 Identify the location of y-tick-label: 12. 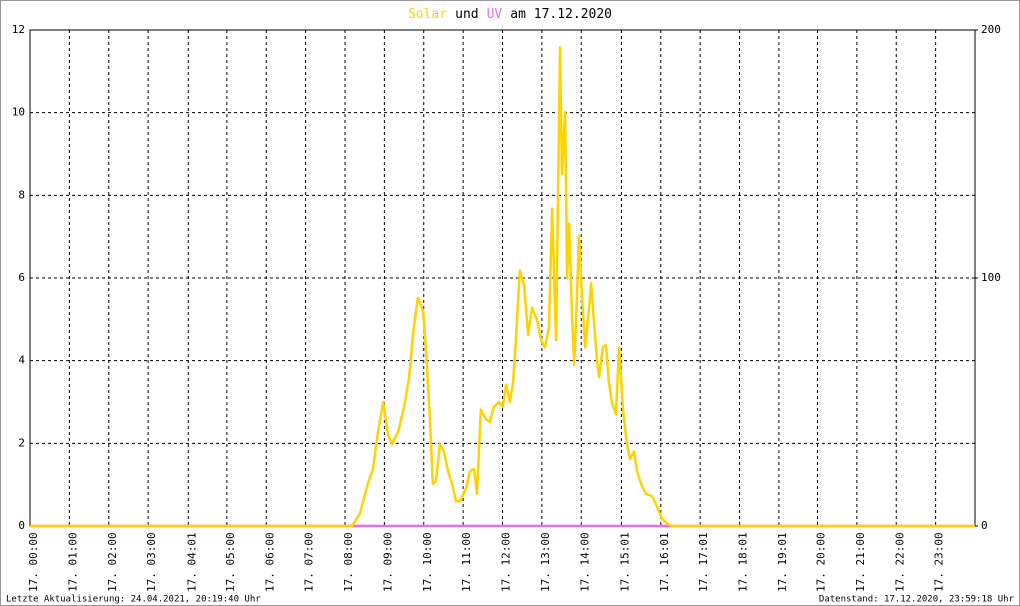
(18, 29).